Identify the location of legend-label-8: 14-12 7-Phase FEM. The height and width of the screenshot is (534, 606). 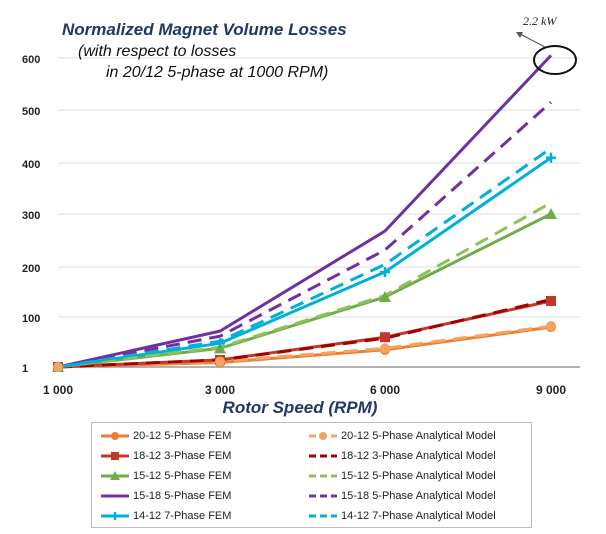
(182, 516).